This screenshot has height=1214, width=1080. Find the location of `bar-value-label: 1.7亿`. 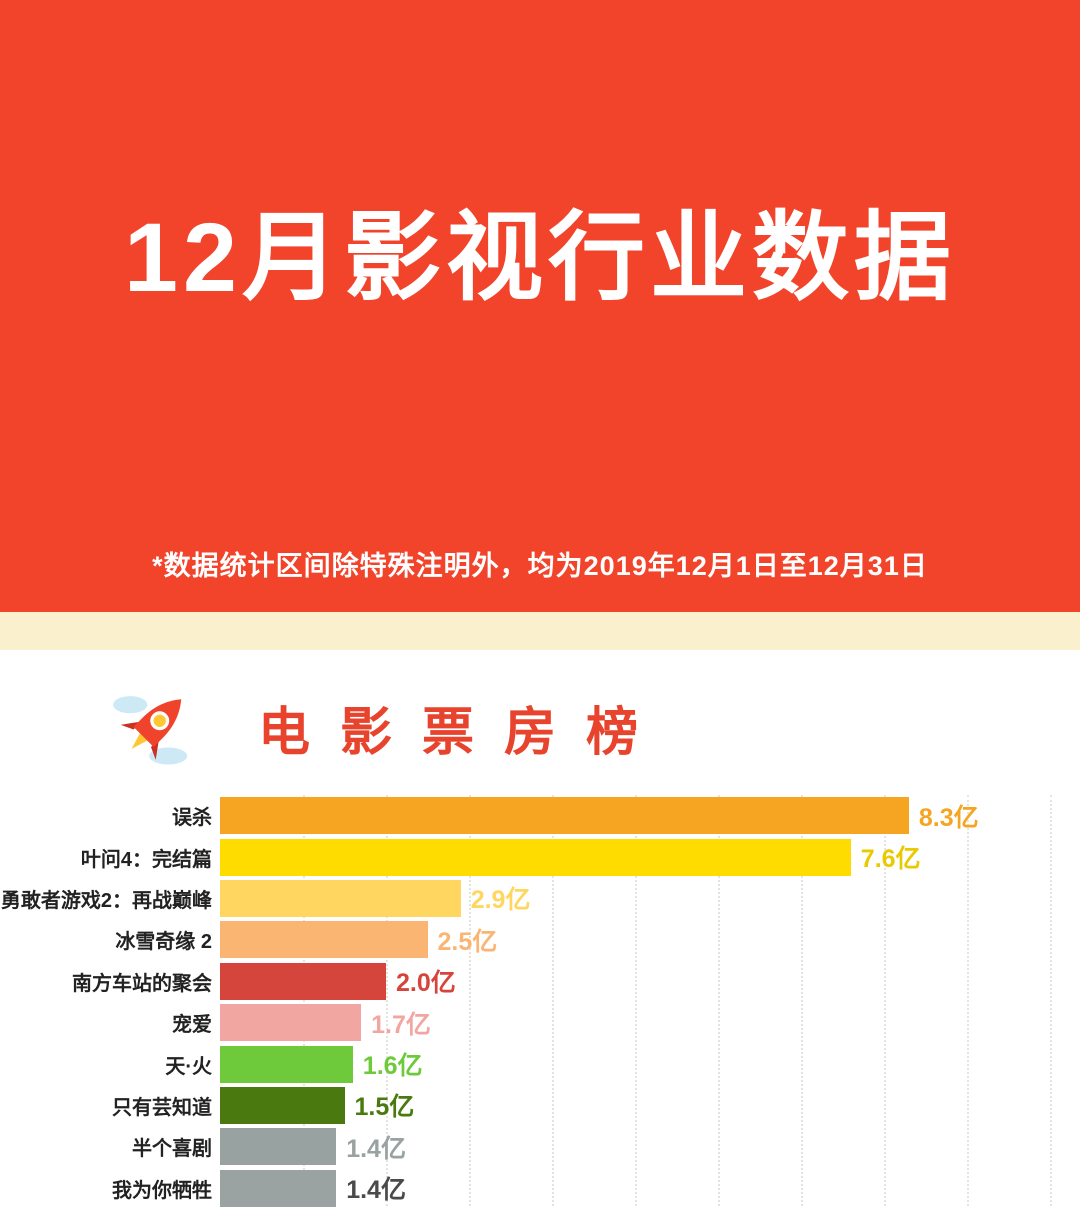

bar-value-label: 1.7亿 is located at coordinates (401, 1024).